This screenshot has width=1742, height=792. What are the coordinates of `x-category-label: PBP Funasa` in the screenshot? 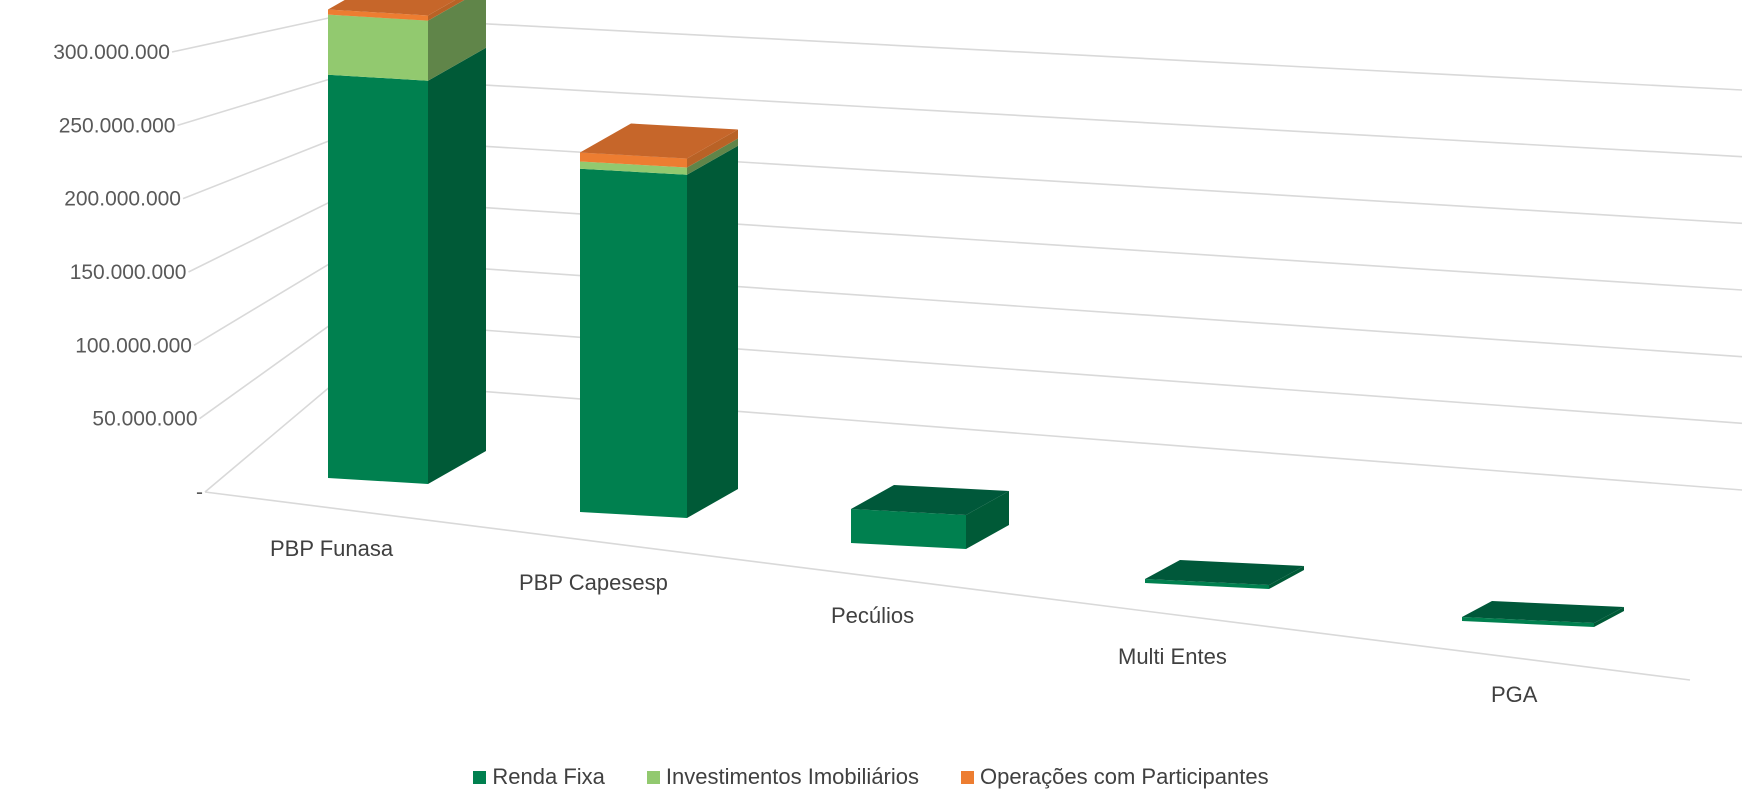 It's located at (332, 548).